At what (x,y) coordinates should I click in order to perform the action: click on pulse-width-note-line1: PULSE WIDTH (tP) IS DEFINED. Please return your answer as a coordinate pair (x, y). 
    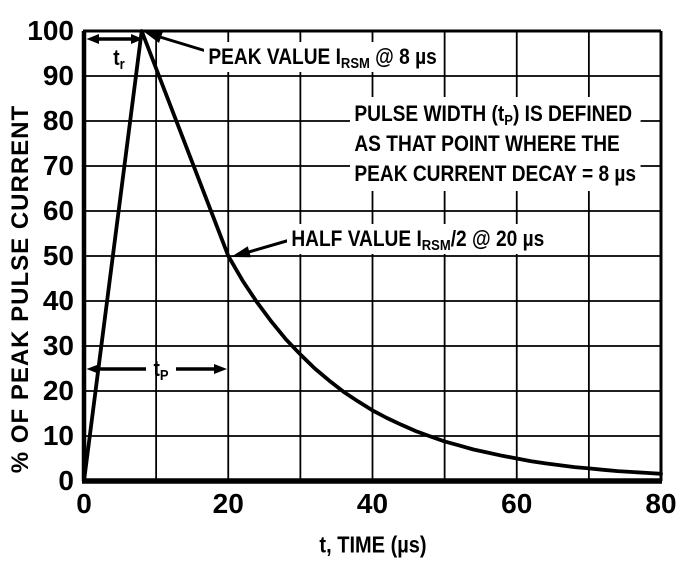
    Looking at the image, I should click on (495, 114).